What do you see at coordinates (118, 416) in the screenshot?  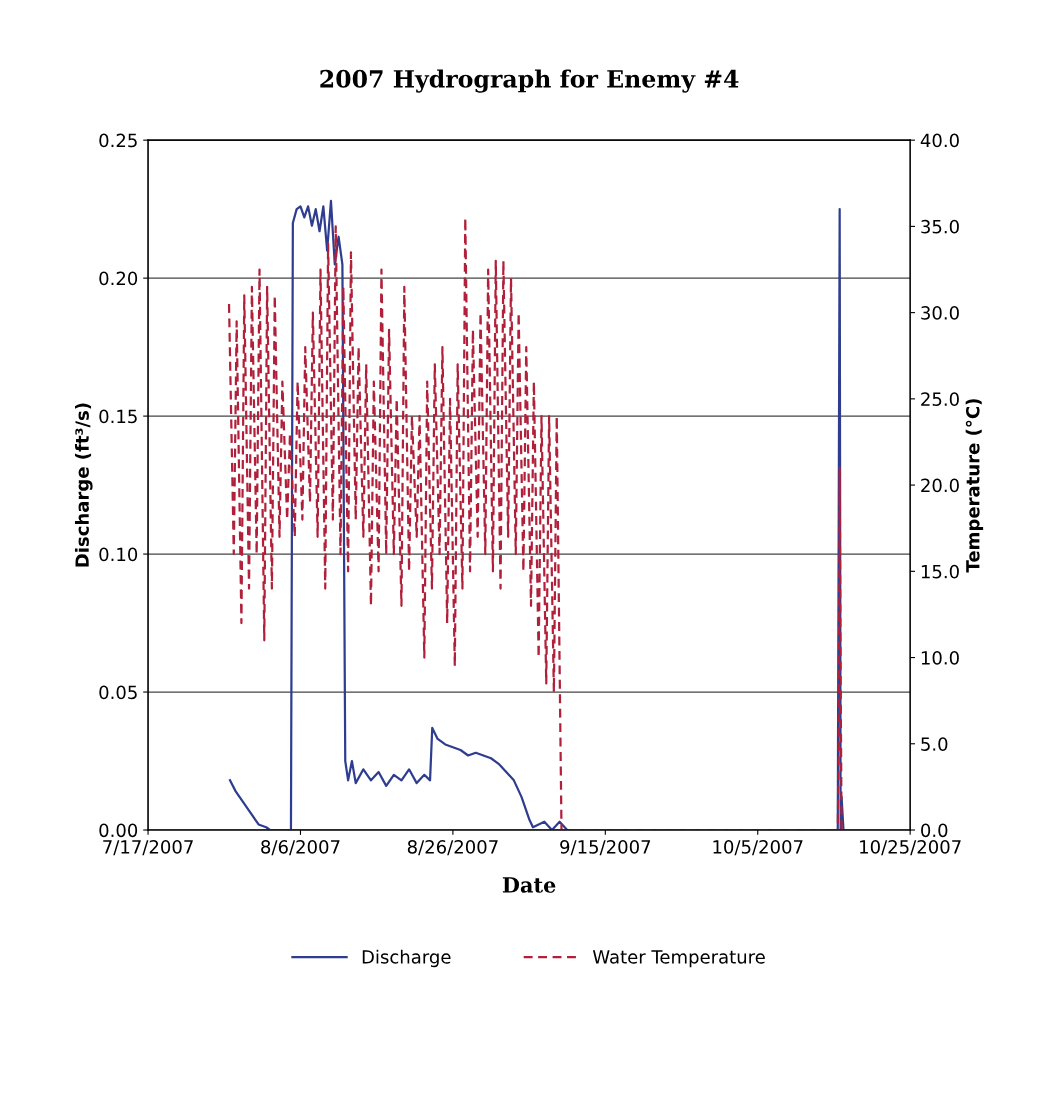 I see `y-tick-label: 0.15` at bounding box center [118, 416].